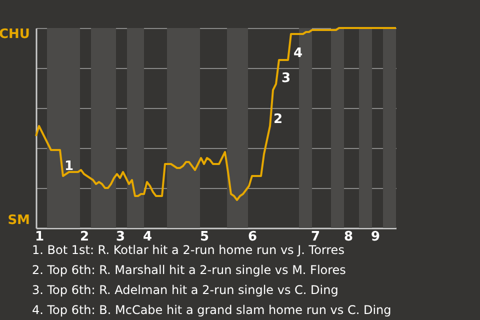 The width and height of the screenshot is (480, 320). What do you see at coordinates (278, 119) in the screenshot?
I see `annotation: 2` at bounding box center [278, 119].